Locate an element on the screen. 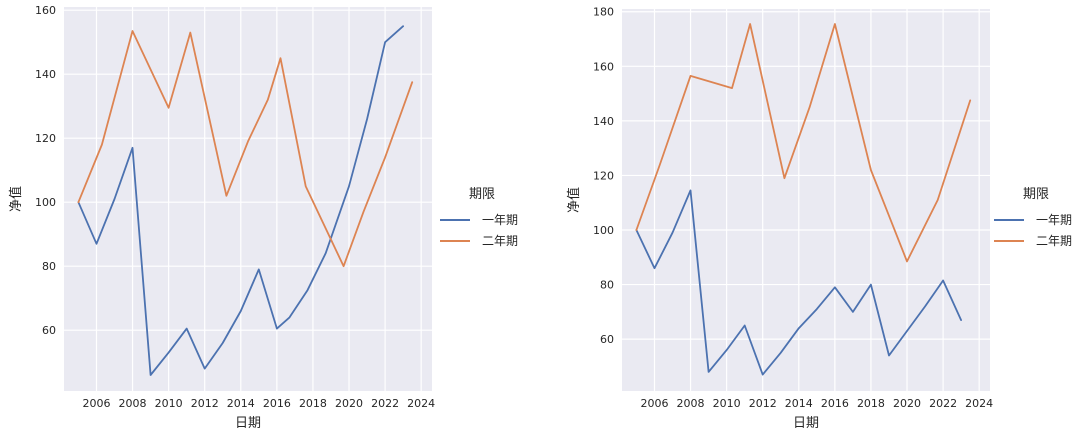 The height and width of the screenshot is (443, 1080). y-tick-label: 180 is located at coordinates (603, 12).